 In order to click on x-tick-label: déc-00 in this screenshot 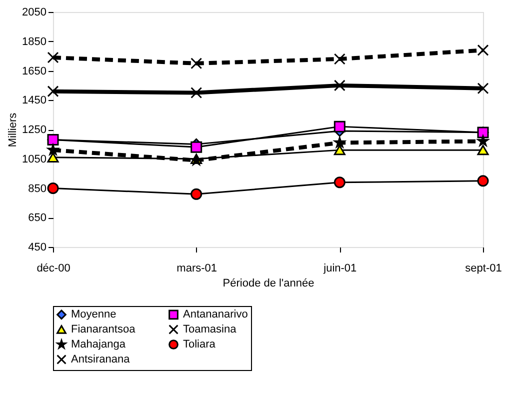, I will do `click(53, 268)`.